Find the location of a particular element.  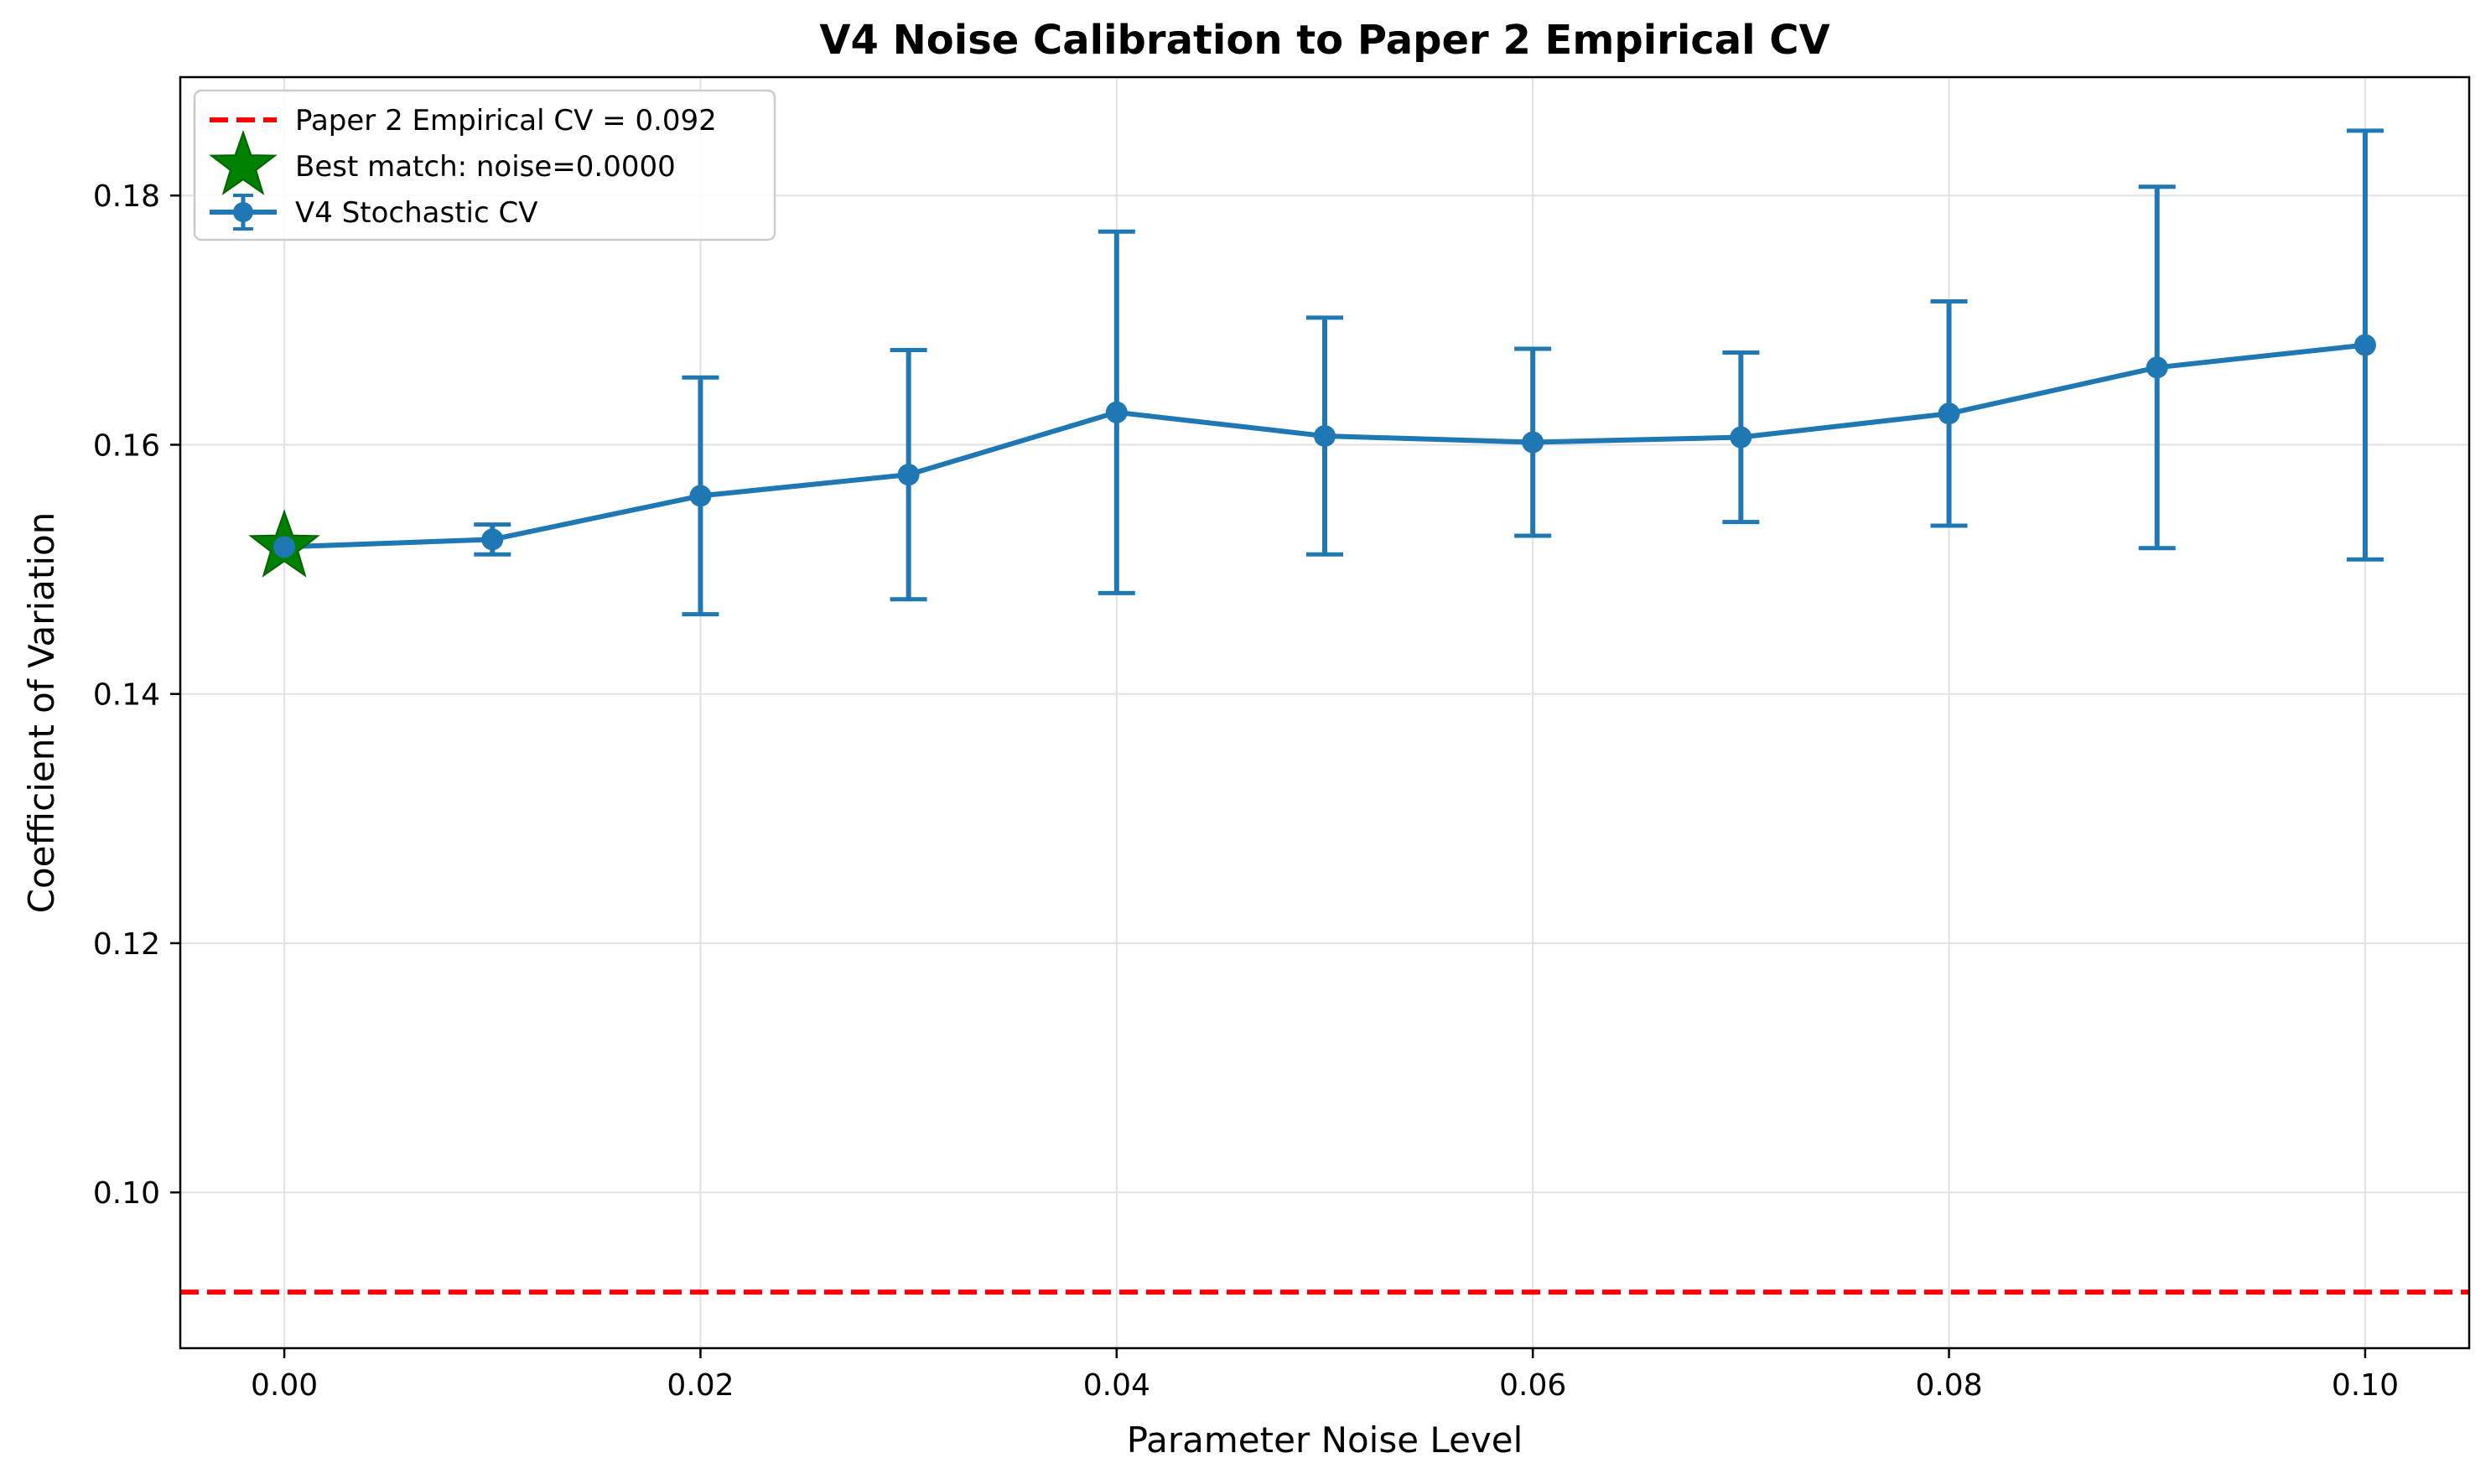

y-tick-label: 0.14 is located at coordinates (126, 695).